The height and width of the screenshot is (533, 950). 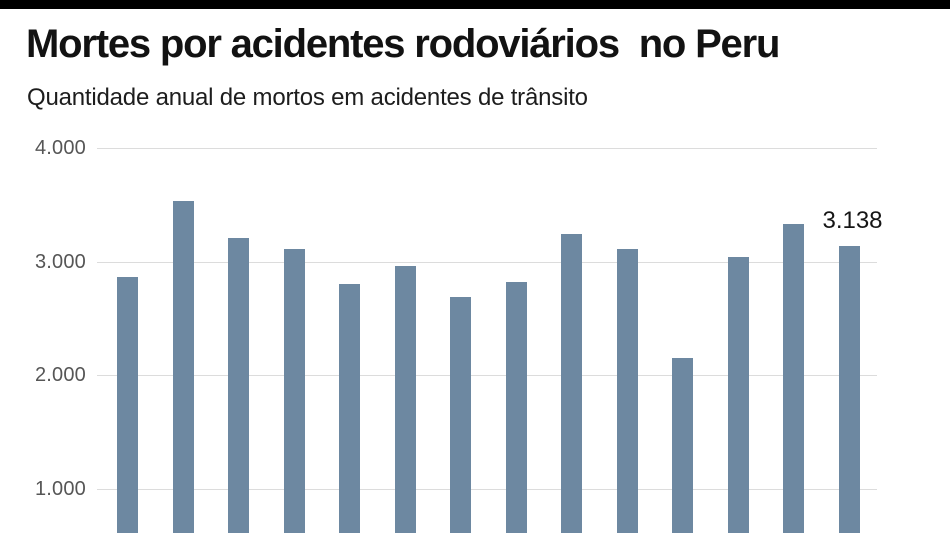 What do you see at coordinates (403, 44) in the screenshot?
I see `chart-title: Mortes por acidentes rodoviários no Peru` at bounding box center [403, 44].